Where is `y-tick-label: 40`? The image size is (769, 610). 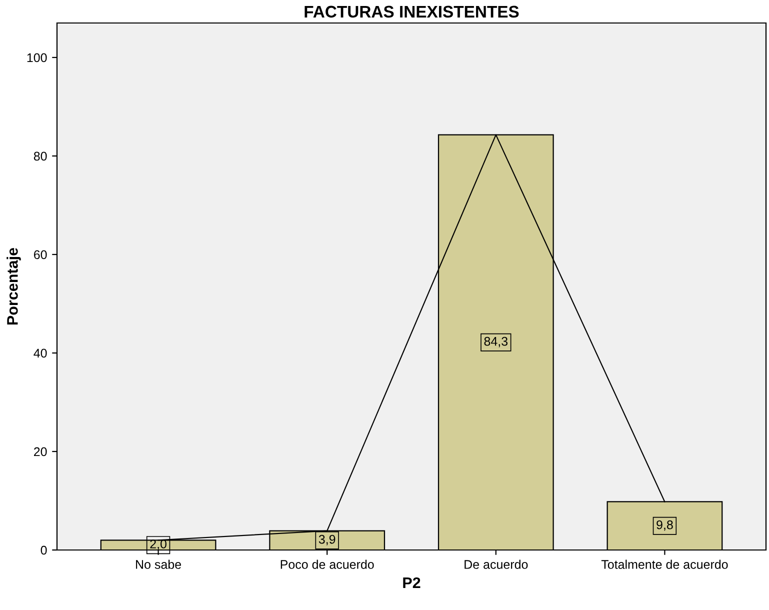
y-tick-label: 40 is located at coordinates (40, 353).